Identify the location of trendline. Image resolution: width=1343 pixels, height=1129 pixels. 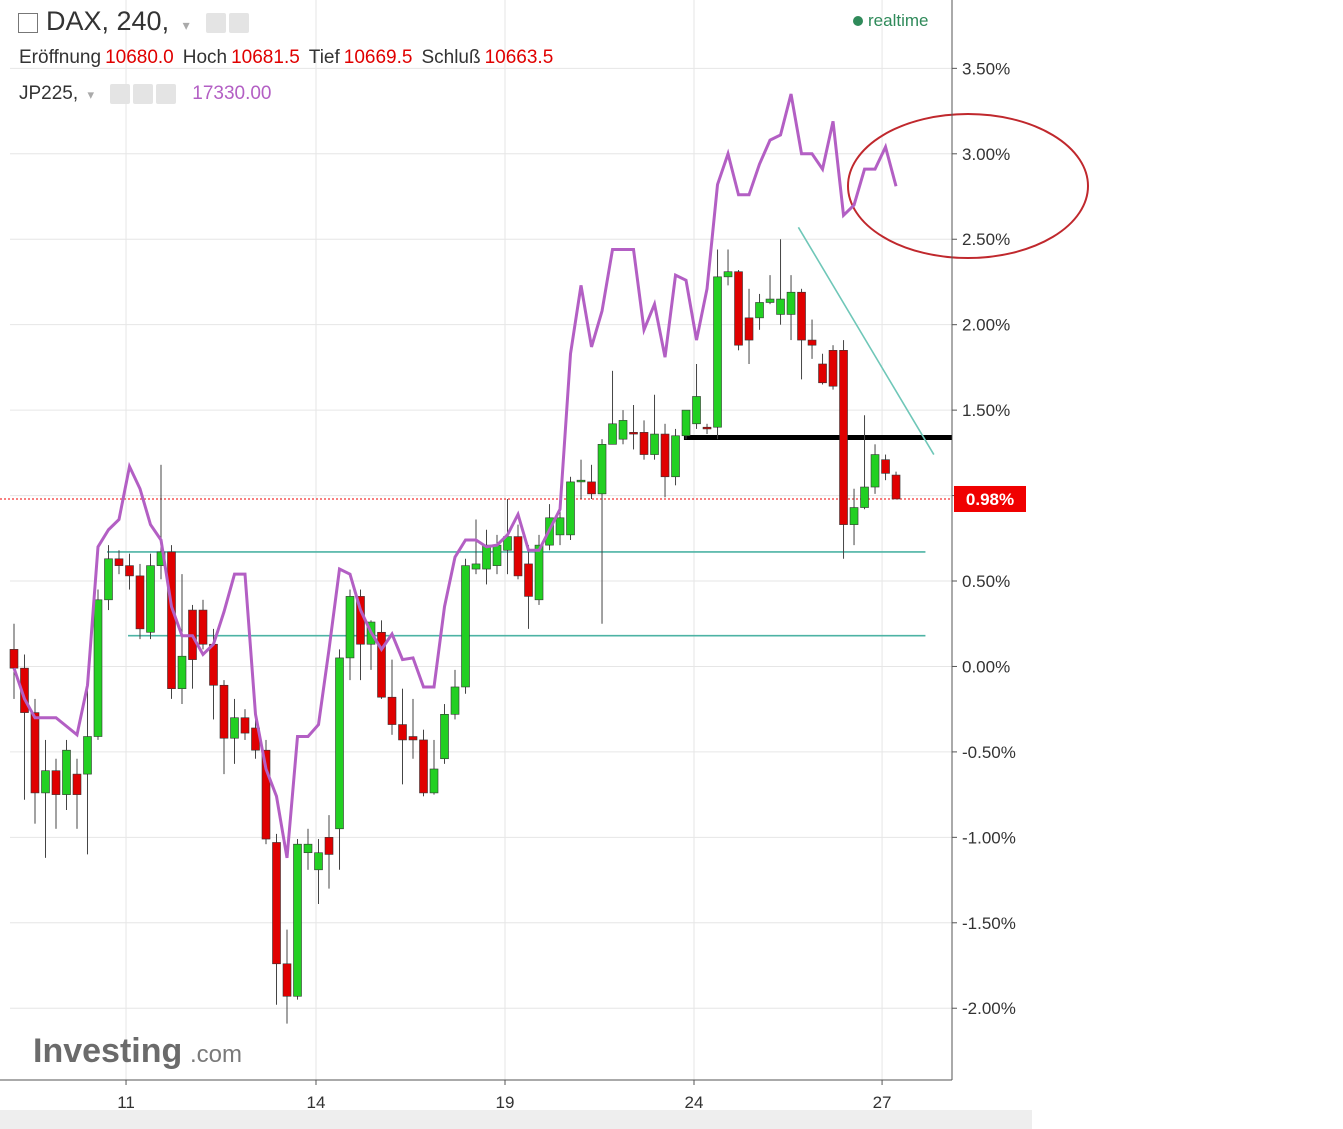
(866, 340).